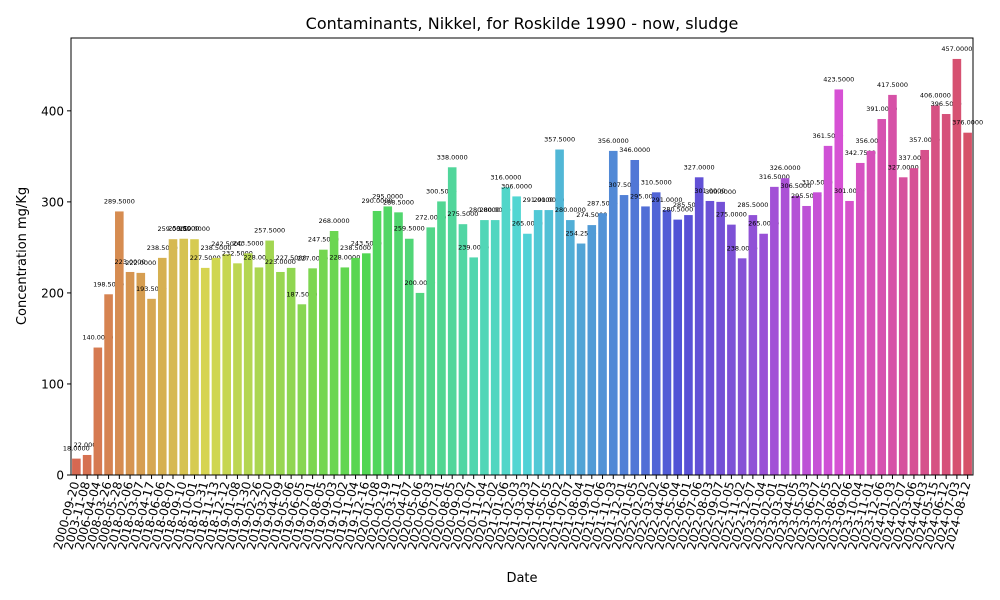  I want to click on y-tick-label: 0, so click(60, 476).